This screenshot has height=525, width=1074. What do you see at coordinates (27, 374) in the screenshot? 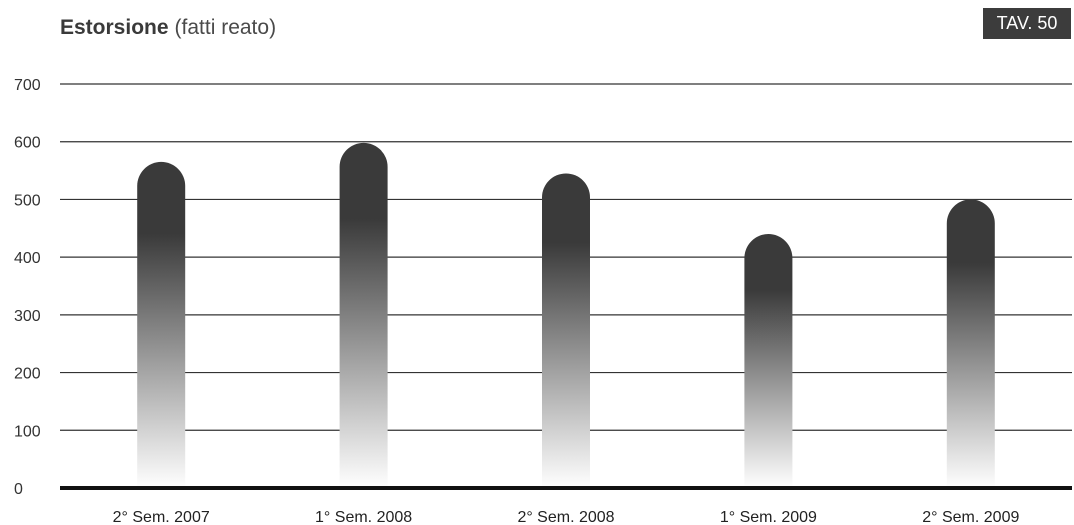
I see `y-tick-label: 200` at bounding box center [27, 374].